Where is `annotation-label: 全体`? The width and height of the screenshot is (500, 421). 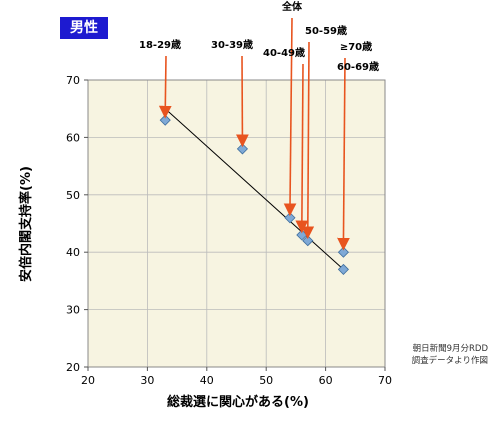 annotation-label: 全体 is located at coordinates (292, 6).